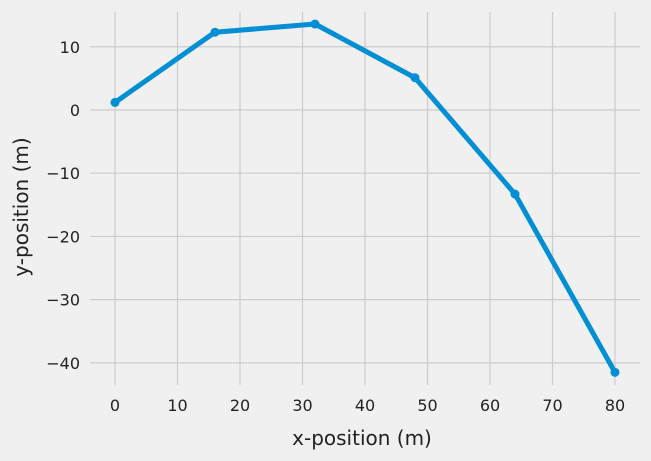 Image resolution: width=651 pixels, height=461 pixels. What do you see at coordinates (63, 236) in the screenshot?
I see `y-tick-label: −20` at bounding box center [63, 236].